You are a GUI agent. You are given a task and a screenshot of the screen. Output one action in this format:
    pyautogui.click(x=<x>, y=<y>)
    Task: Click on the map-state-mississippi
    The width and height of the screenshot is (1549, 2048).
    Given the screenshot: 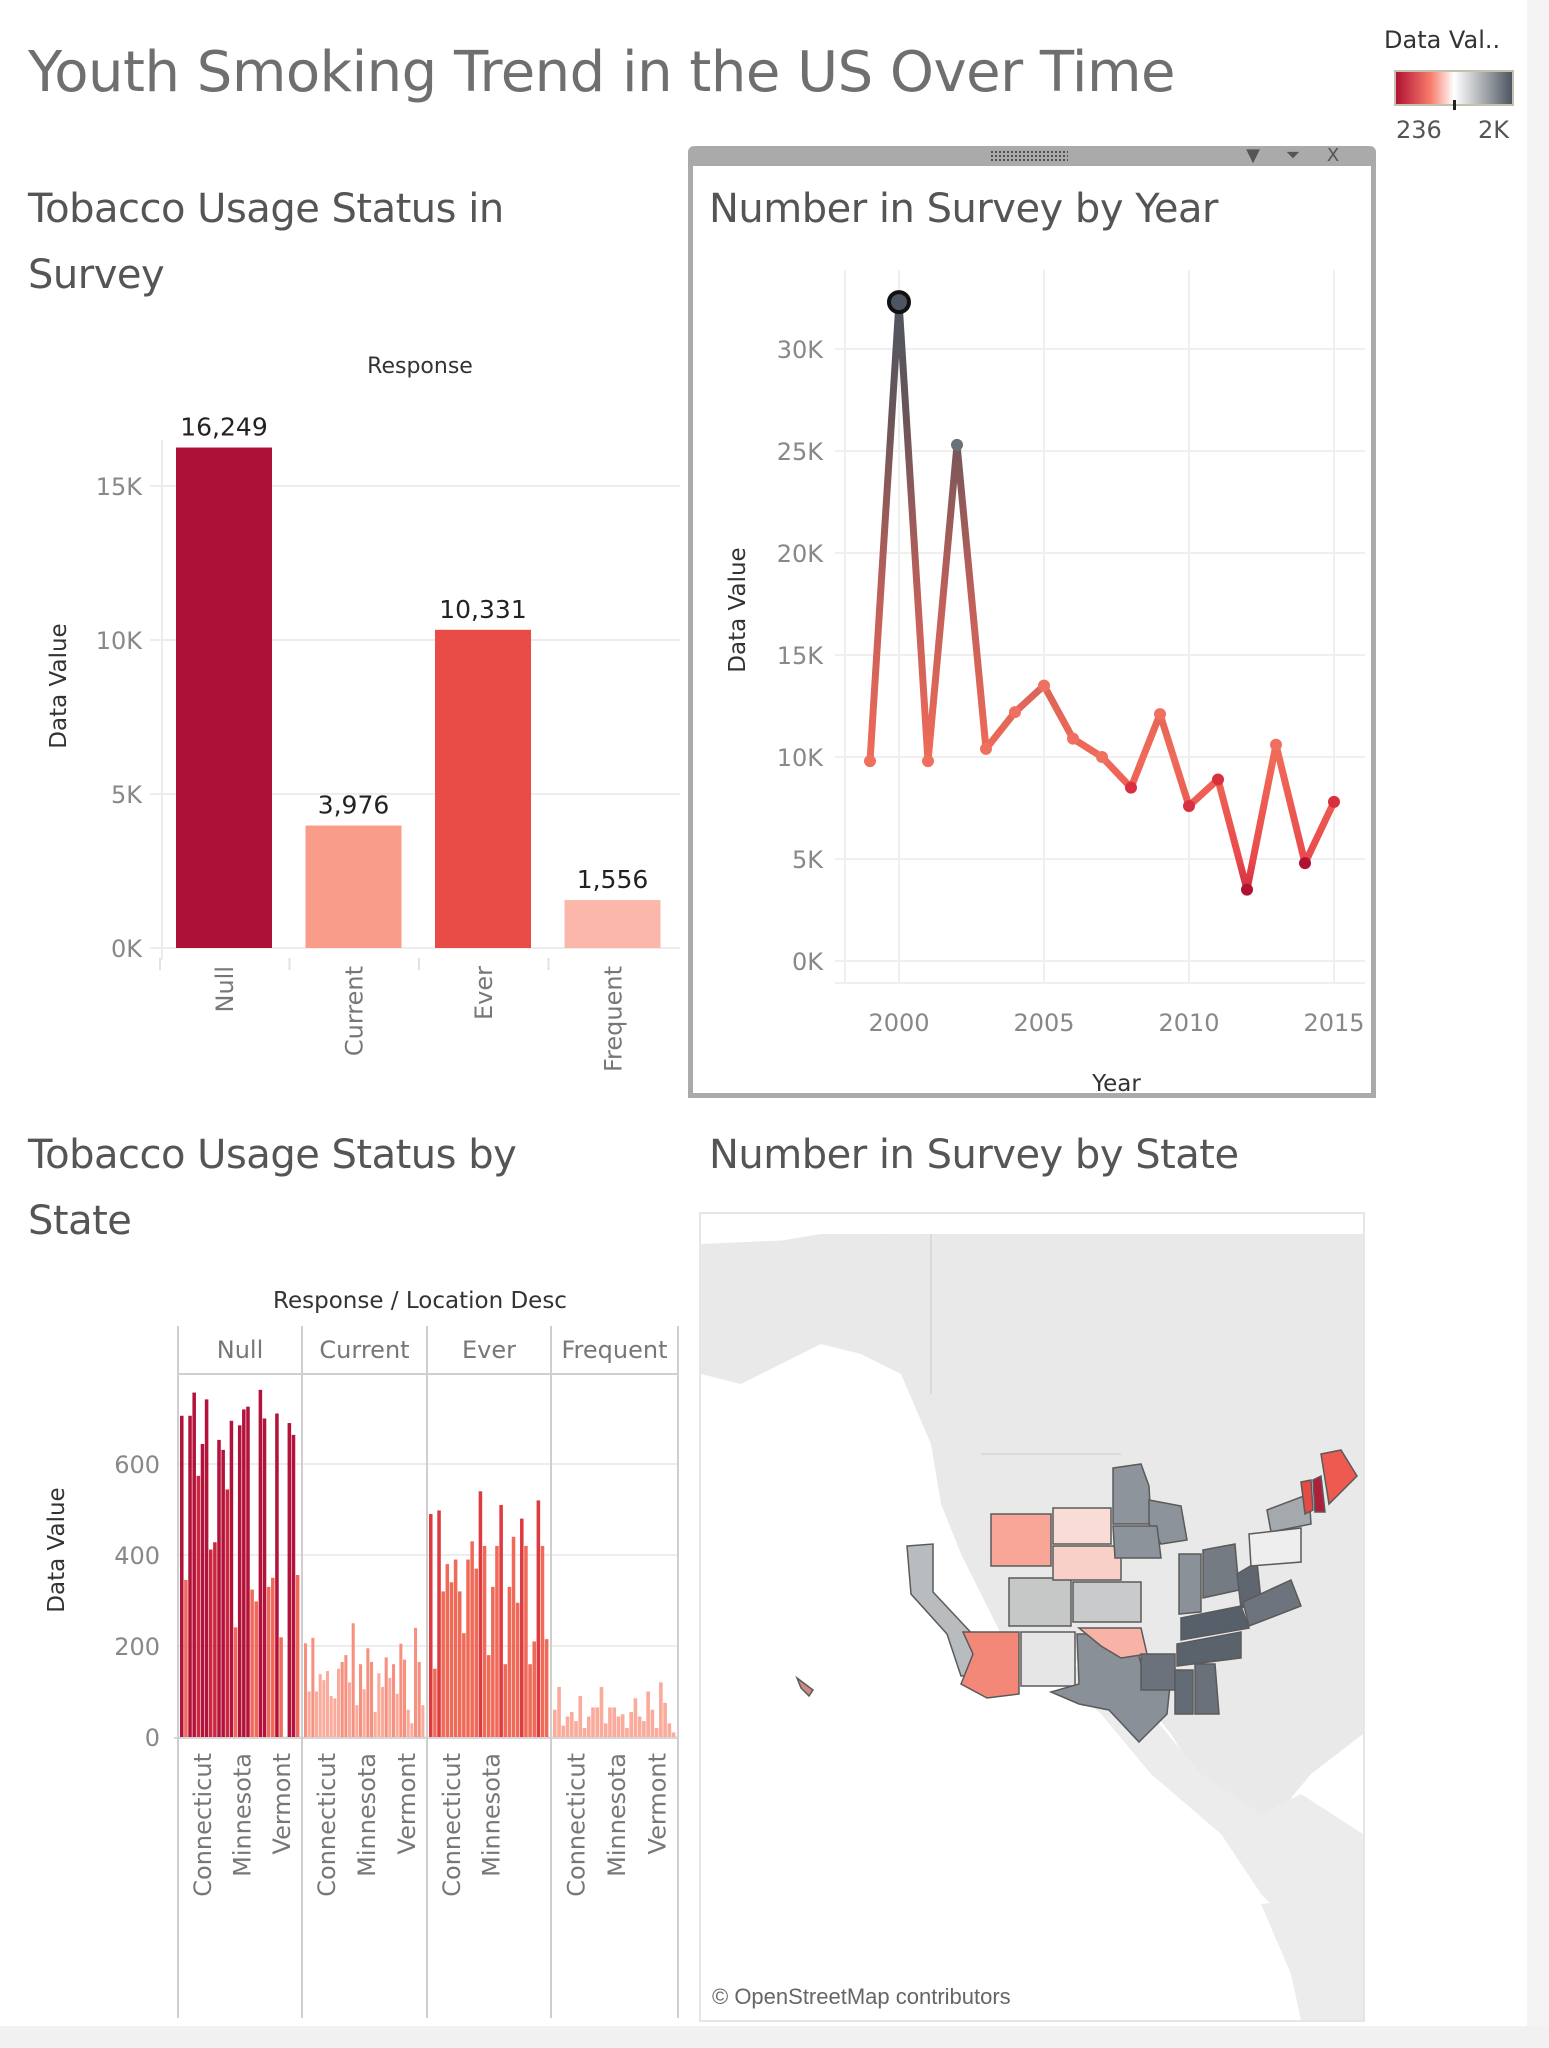 What is the action you would take?
    pyautogui.click(x=1184, y=1692)
    